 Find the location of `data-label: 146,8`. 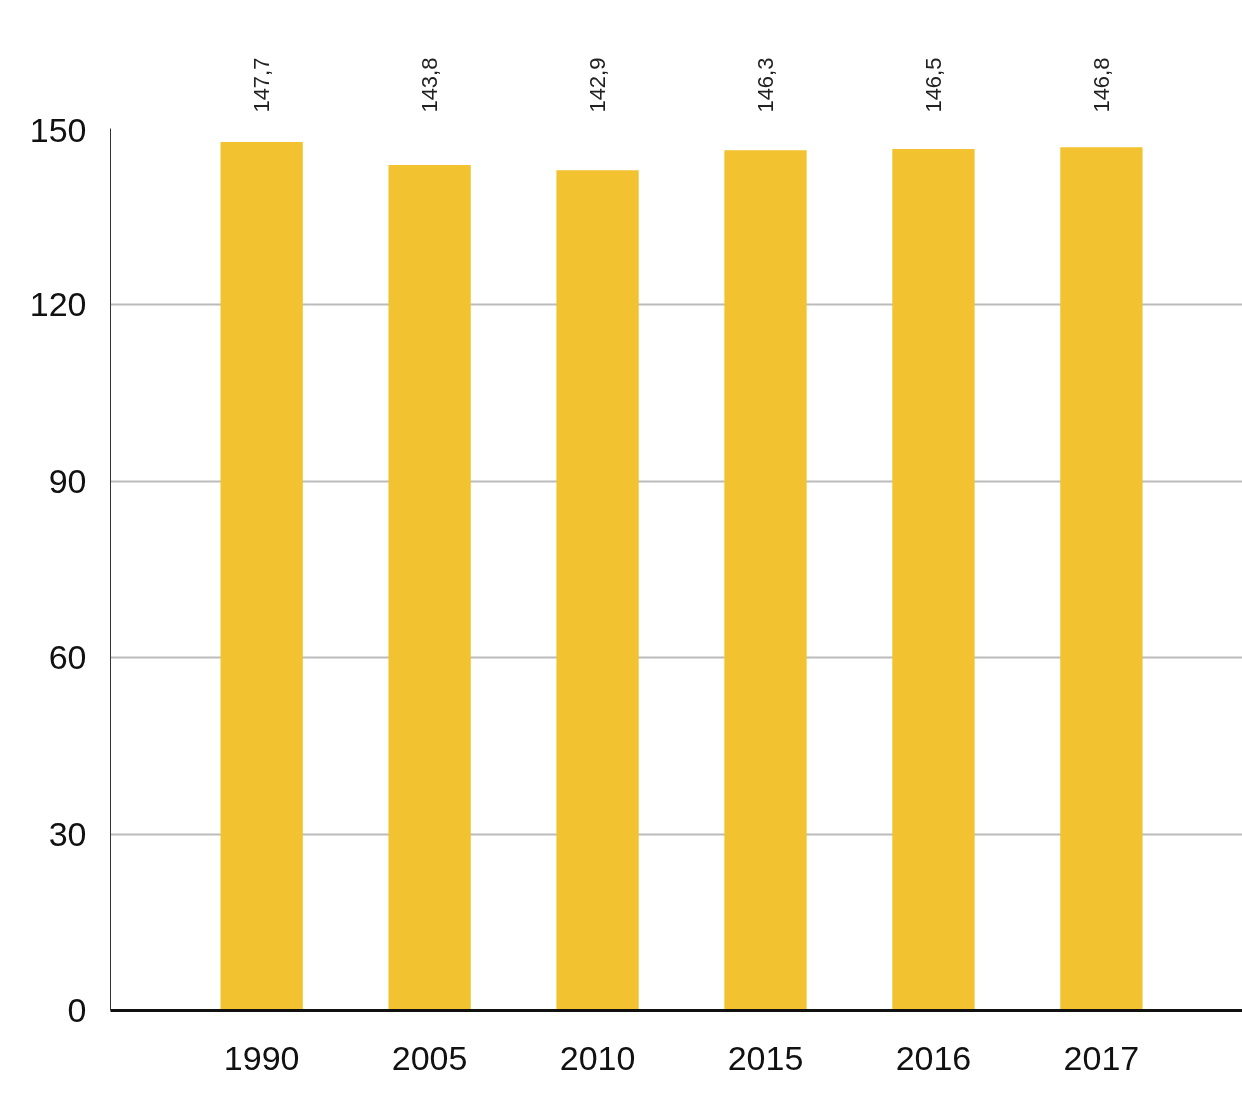

data-label: 146,8 is located at coordinates (1101, 85).